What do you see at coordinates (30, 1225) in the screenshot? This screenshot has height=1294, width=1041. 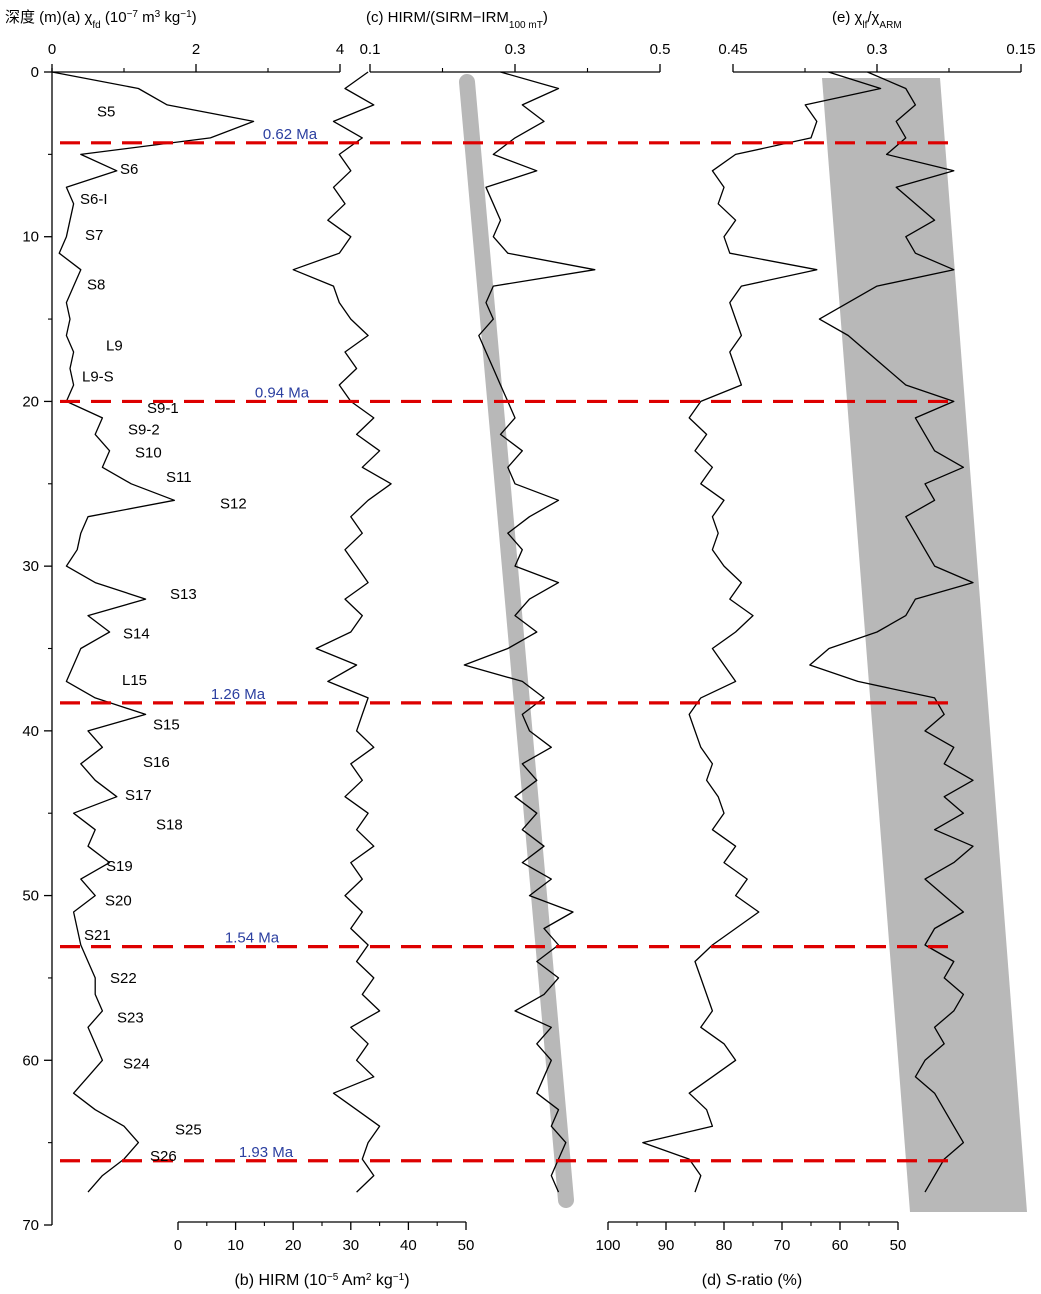 I see `depth-tick-label-7: 70` at bounding box center [30, 1225].